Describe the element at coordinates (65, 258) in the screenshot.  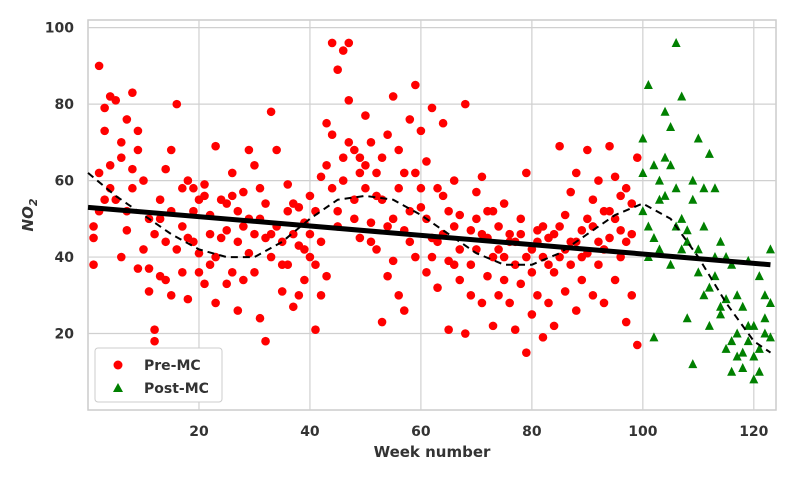
I see `y-tick-label: 40` at that location.